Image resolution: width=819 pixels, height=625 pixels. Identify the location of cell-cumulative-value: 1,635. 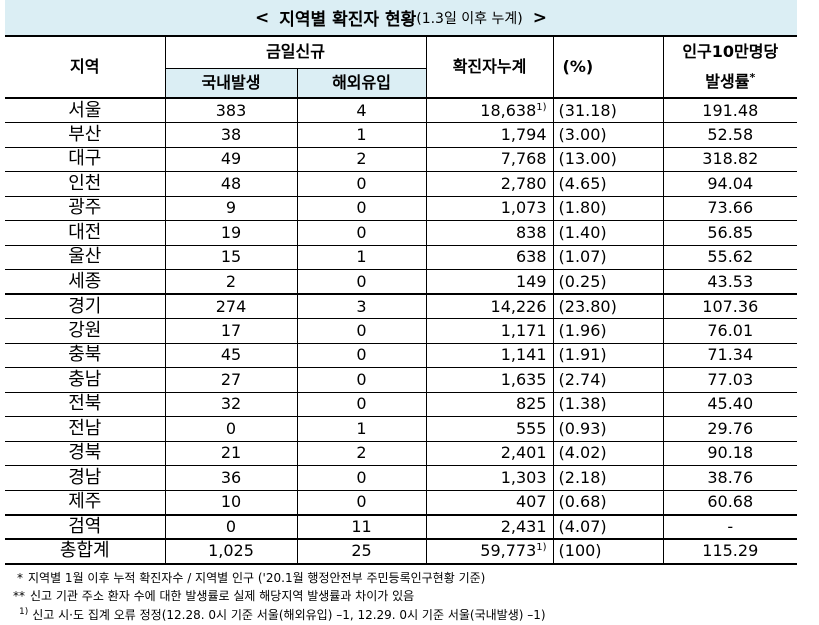
(523, 379).